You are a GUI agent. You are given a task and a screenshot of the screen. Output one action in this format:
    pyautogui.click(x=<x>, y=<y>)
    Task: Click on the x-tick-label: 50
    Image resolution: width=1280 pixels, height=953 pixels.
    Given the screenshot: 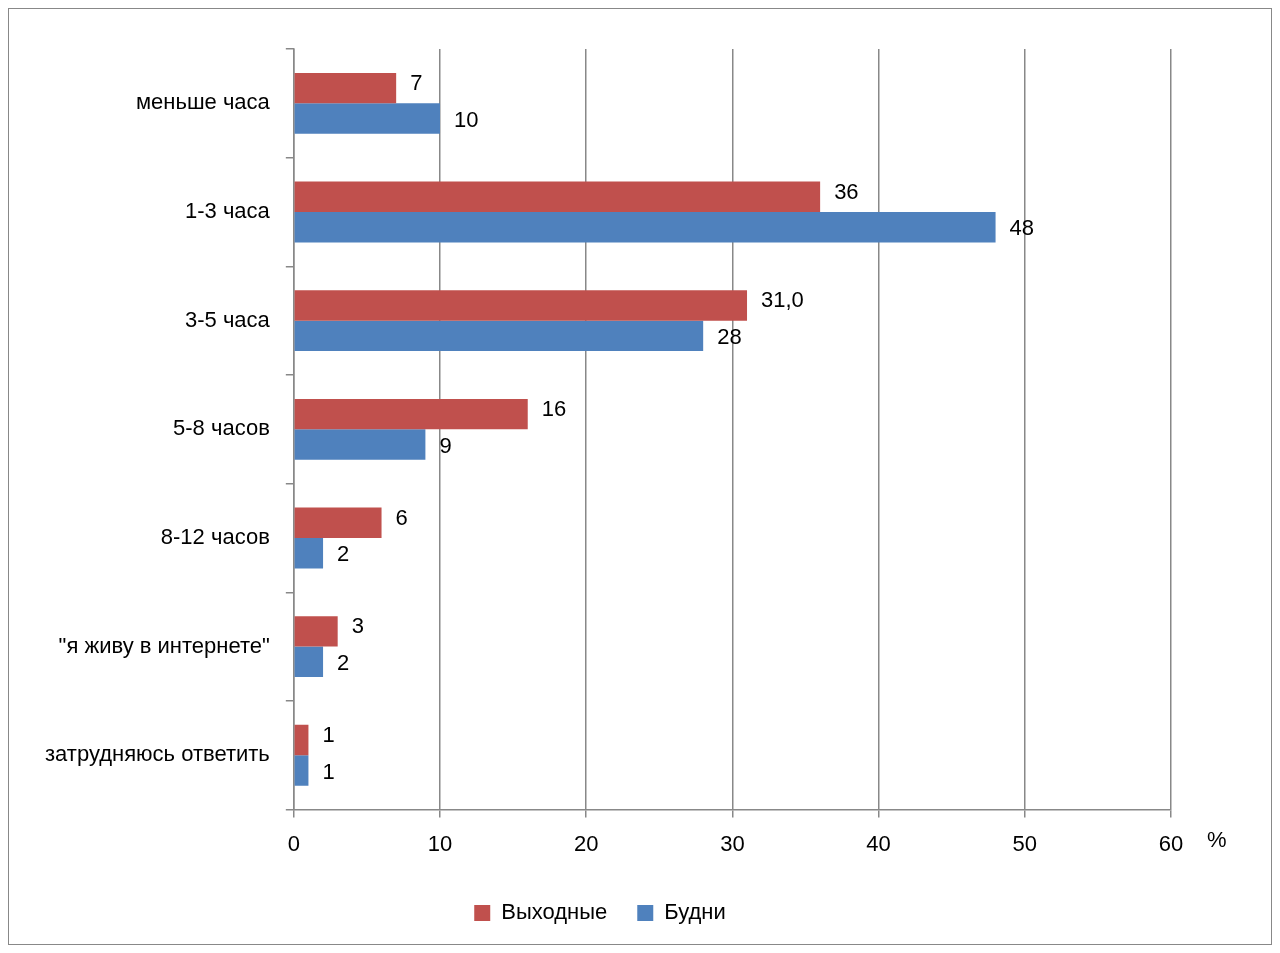 What is the action you would take?
    pyautogui.click(x=1025, y=843)
    